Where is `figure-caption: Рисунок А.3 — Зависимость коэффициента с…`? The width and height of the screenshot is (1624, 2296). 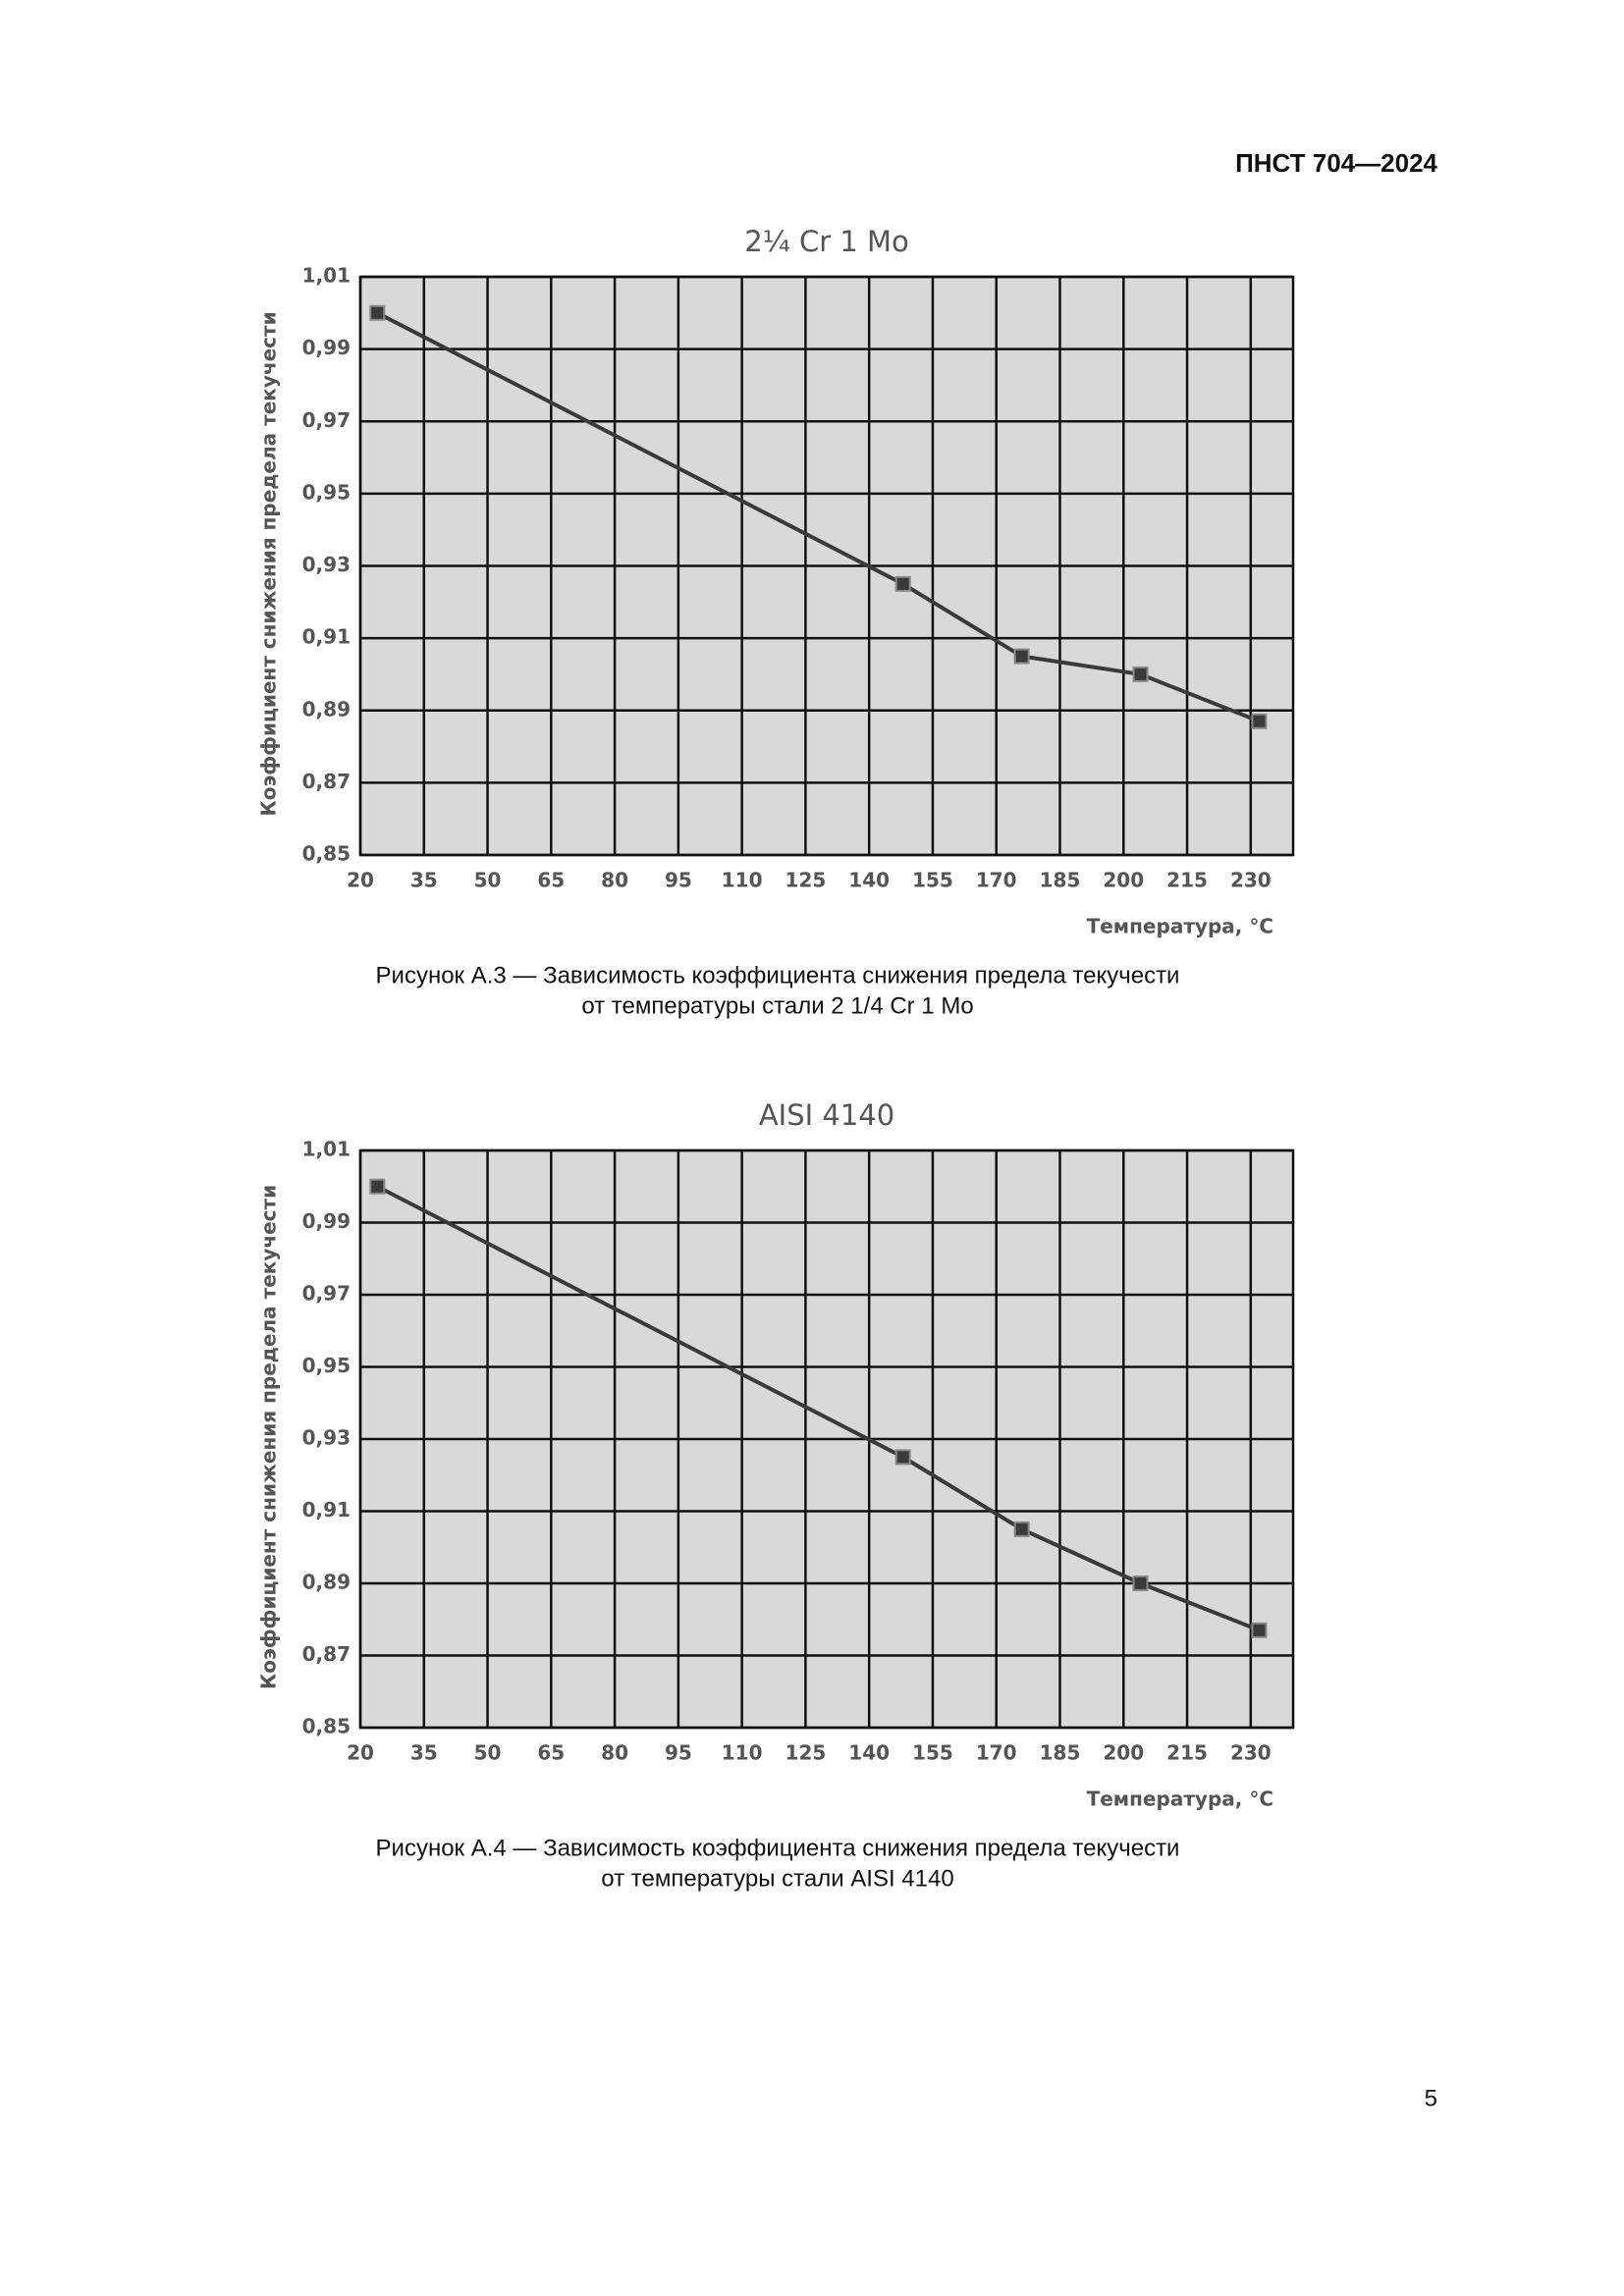
figure-caption: Рисунок А.3 — Зависимость коэффициента с… is located at coordinates (778, 975).